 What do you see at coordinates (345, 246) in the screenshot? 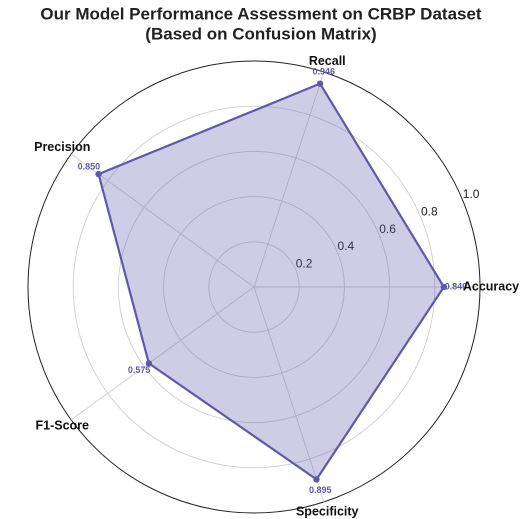
I see `r-tick-label: 0.4` at bounding box center [345, 246].